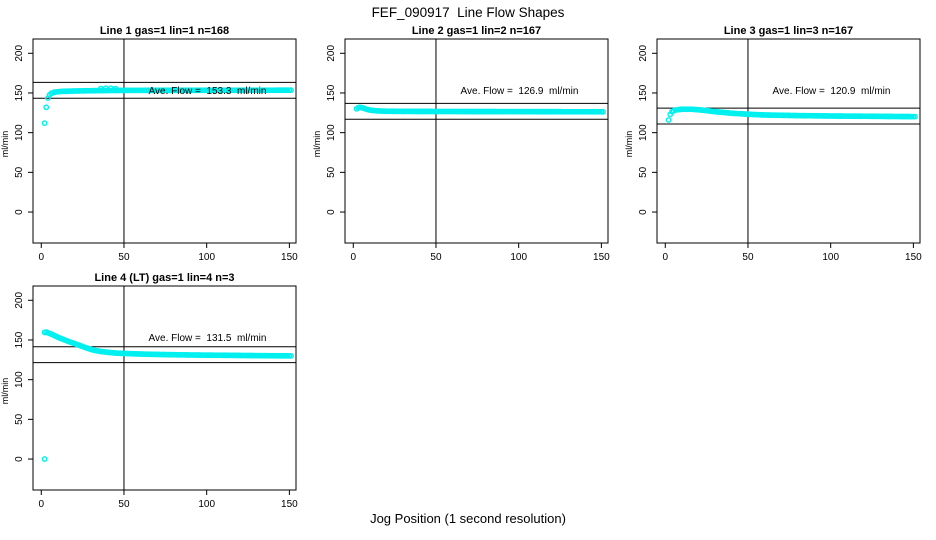  I want to click on ave-flow-annotation-line-3: Ave. Flow = 120.9 ml/min, so click(831, 91).